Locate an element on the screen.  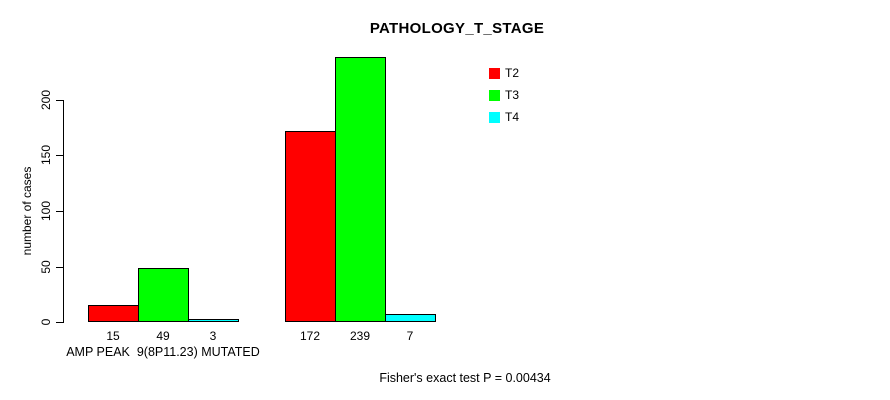
legend-swatch-t4 is located at coordinates (494, 117).